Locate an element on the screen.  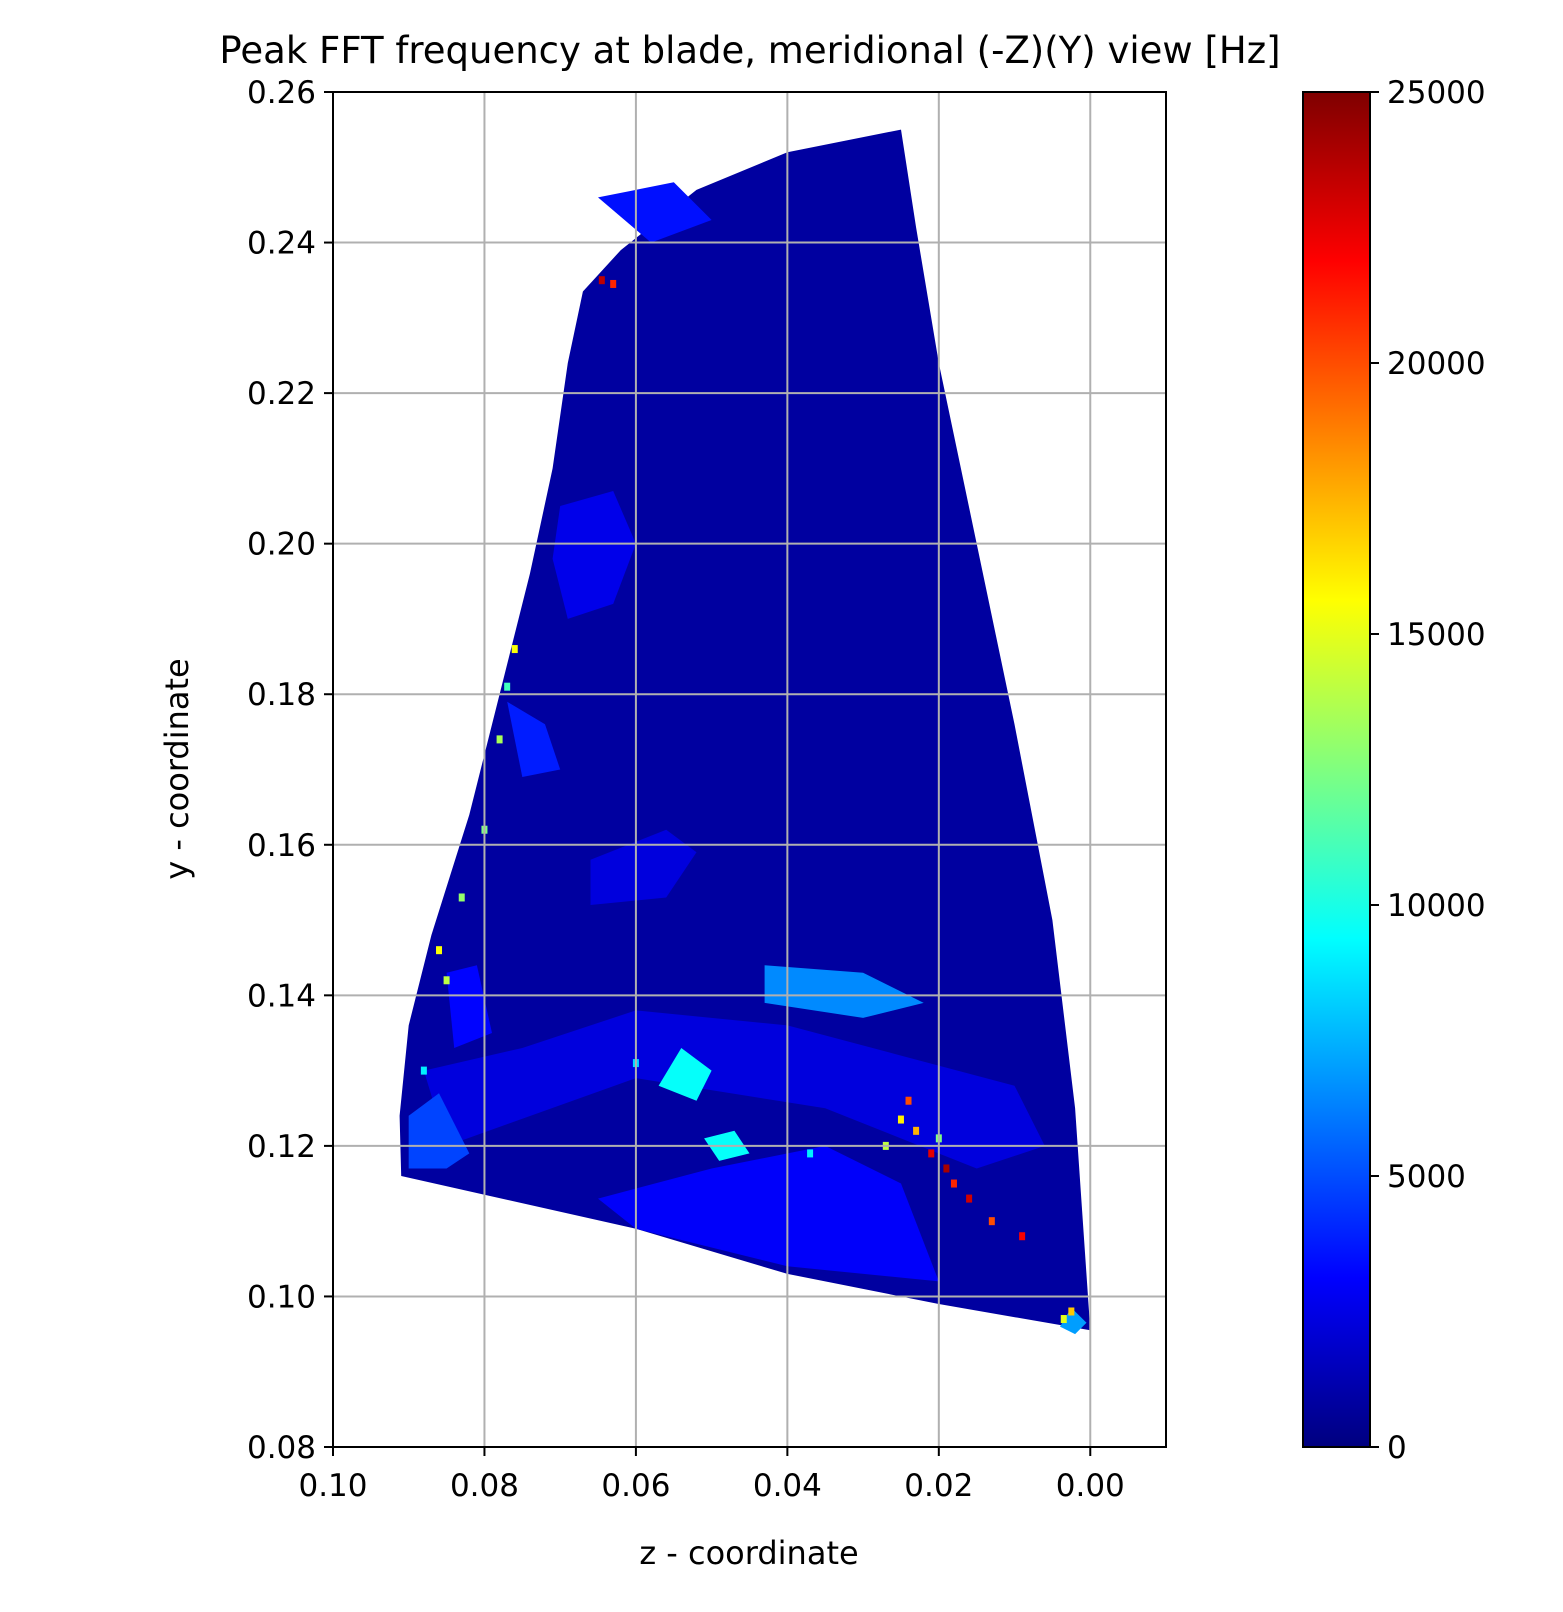
colorbar-tick-label-3: 15000 is located at coordinates (1436, 635).